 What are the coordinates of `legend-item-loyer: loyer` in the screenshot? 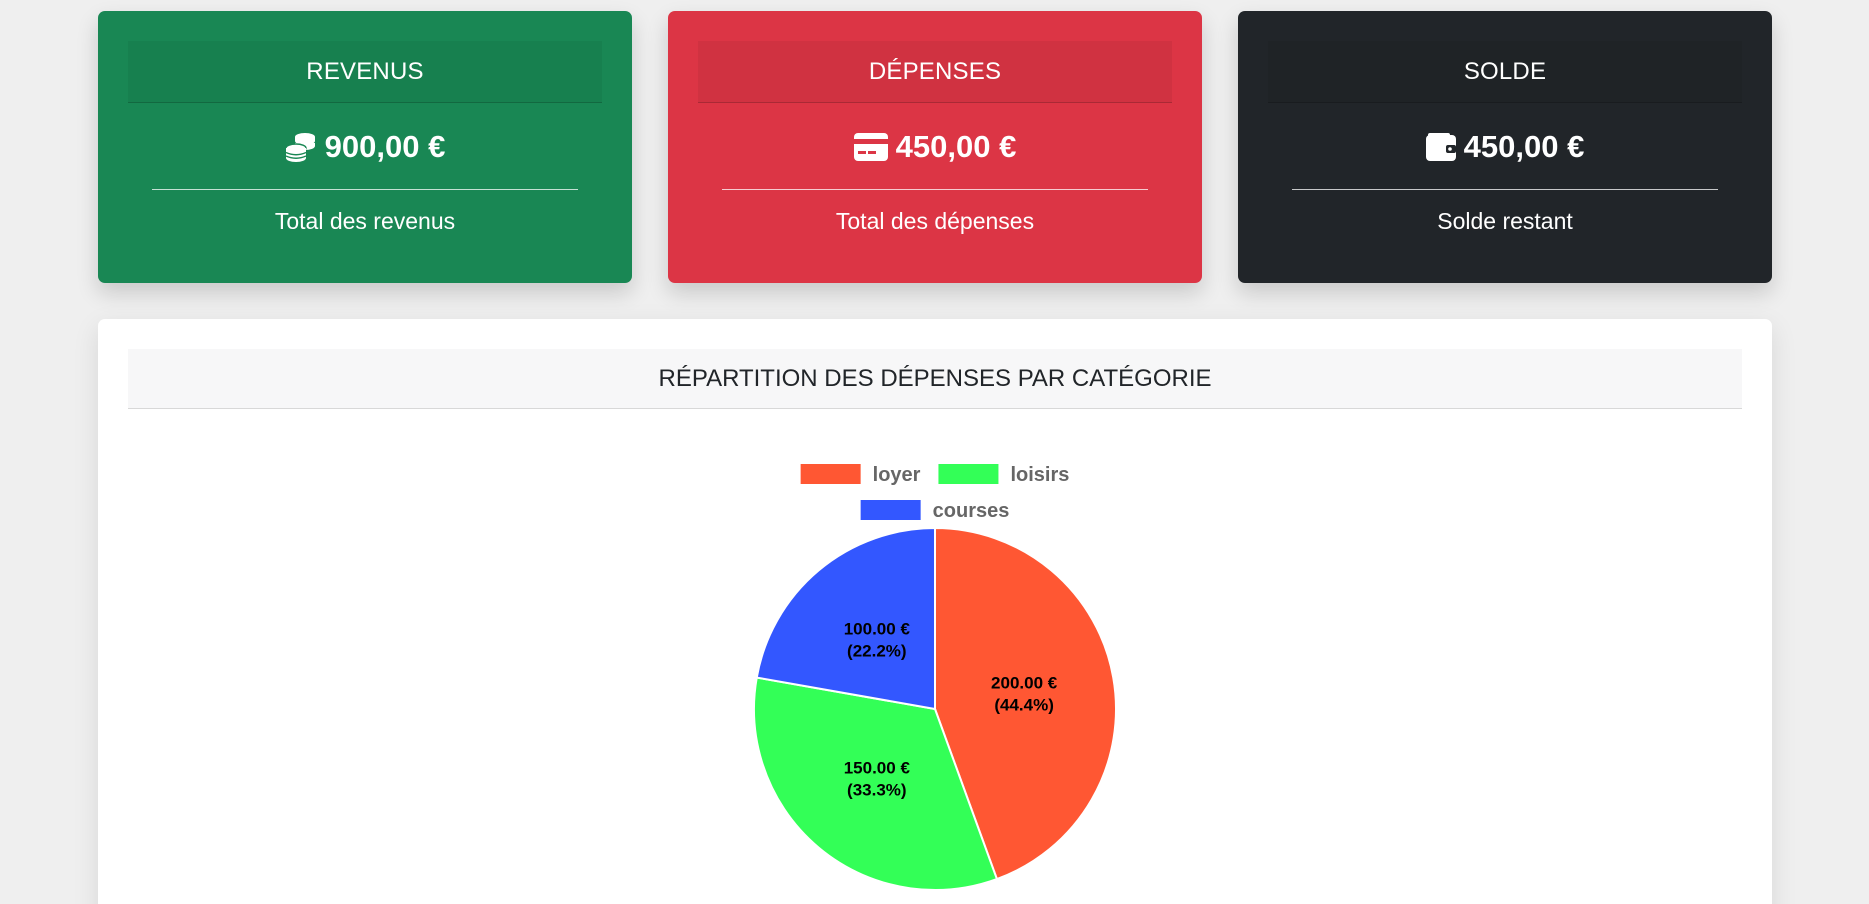 It's located at (860, 475).